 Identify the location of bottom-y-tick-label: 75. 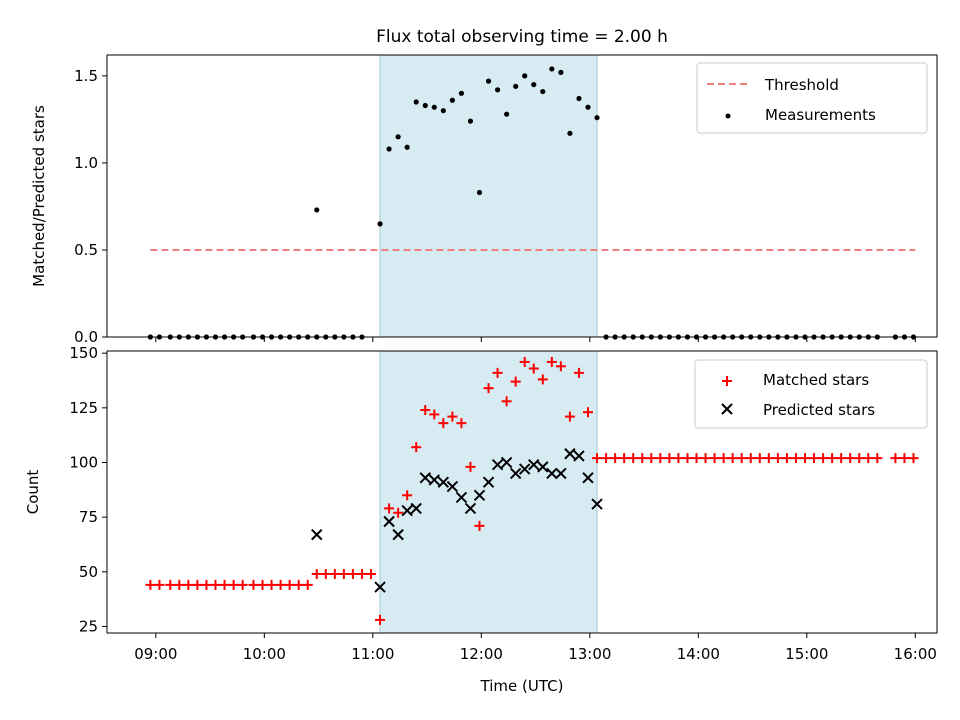
(88, 517).